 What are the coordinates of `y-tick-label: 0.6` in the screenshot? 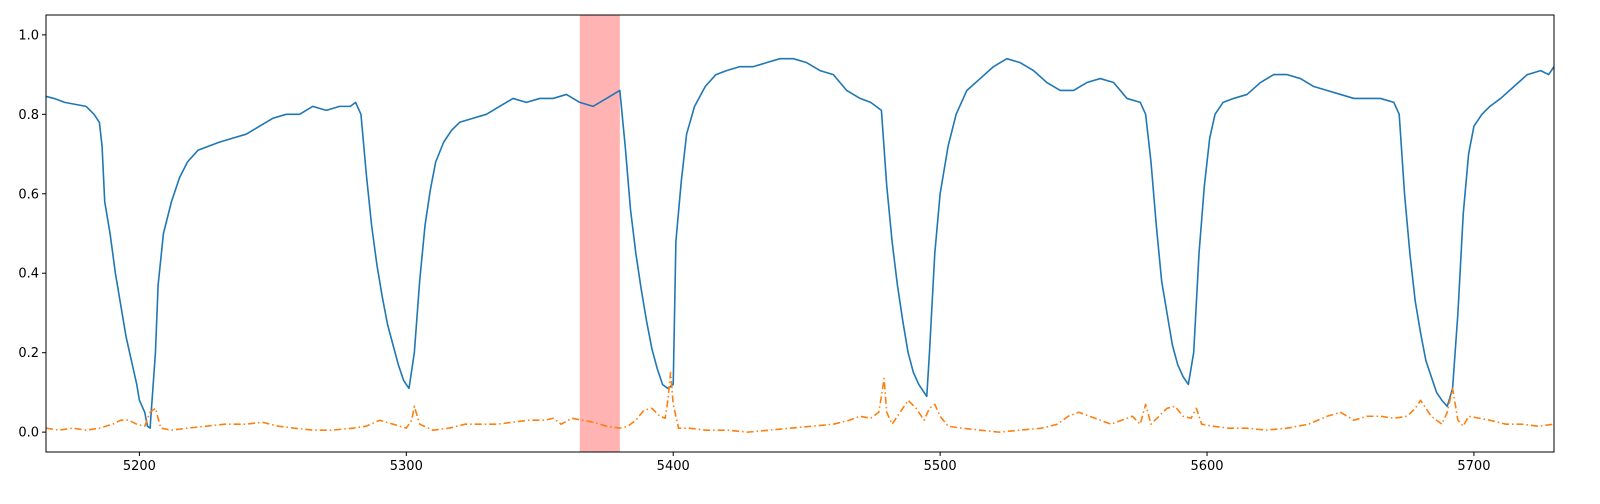 It's located at (28, 194).